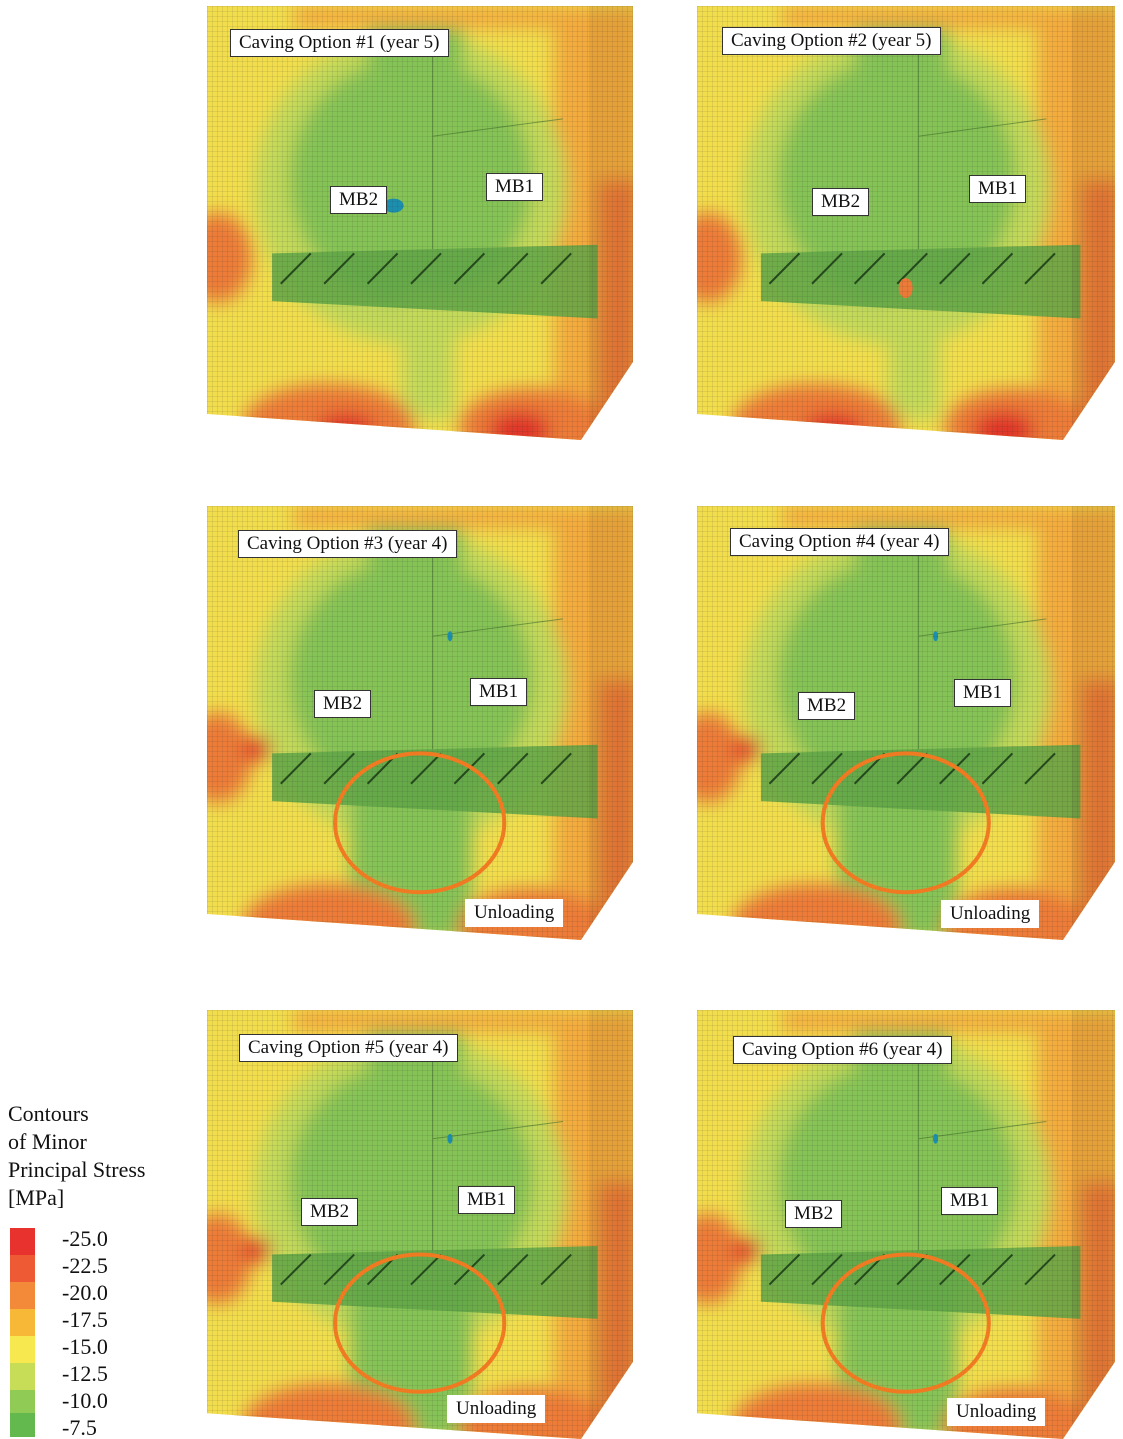 The image size is (1123, 1439). I want to click on legend-value: -25.0, so click(85, 1238).